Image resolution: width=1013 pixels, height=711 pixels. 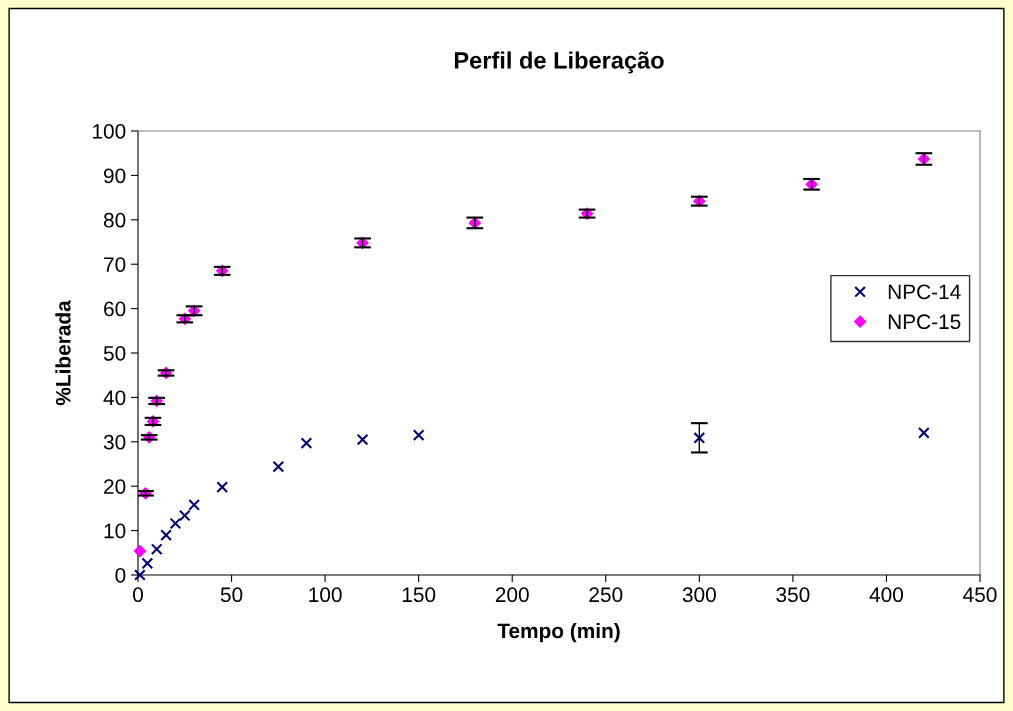 I want to click on y-tick-label: 90, so click(x=115, y=176).